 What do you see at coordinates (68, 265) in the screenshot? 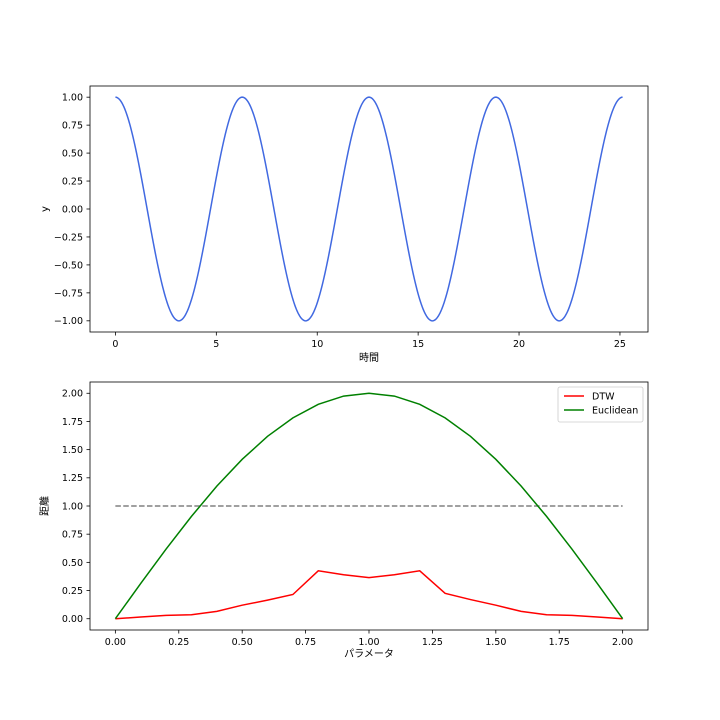
I see `y-tick-label: −0.50` at bounding box center [68, 265].